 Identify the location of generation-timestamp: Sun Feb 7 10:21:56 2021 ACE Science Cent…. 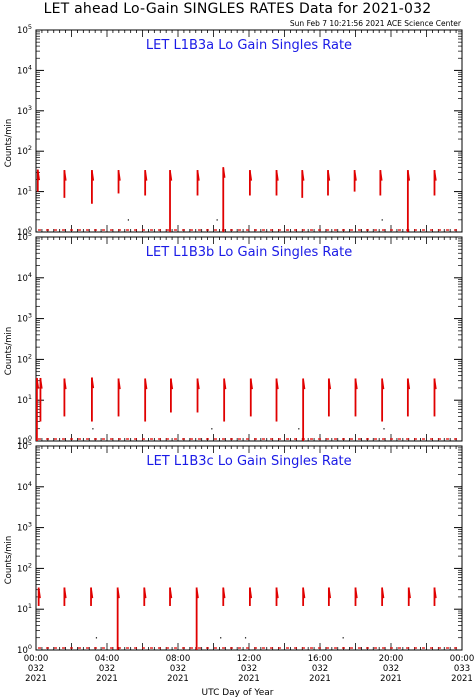
(375, 23).